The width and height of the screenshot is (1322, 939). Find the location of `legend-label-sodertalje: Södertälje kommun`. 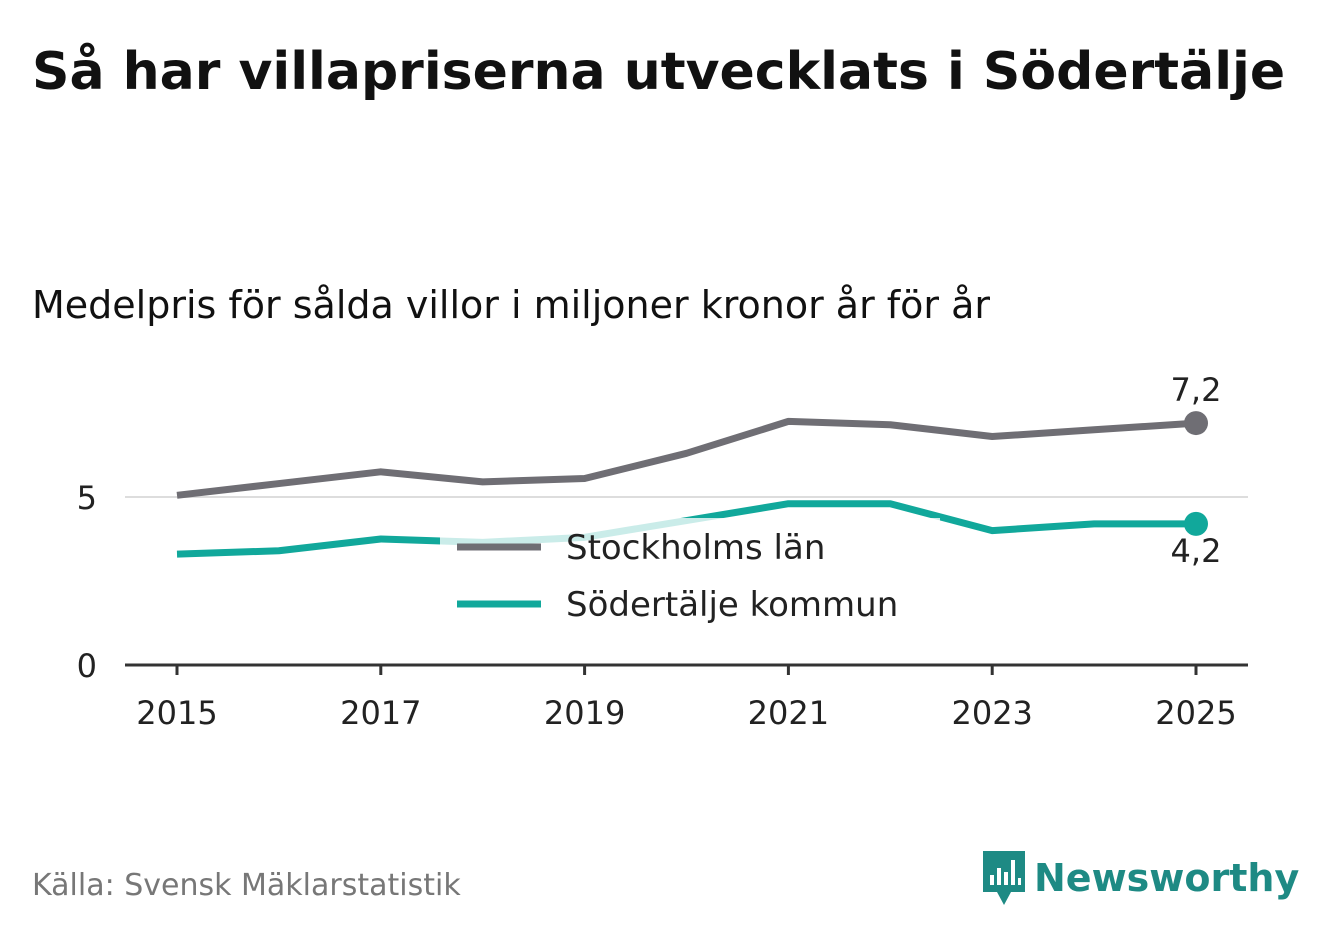

legend-label-sodertalje: Södertälje kommun is located at coordinates (732, 605).